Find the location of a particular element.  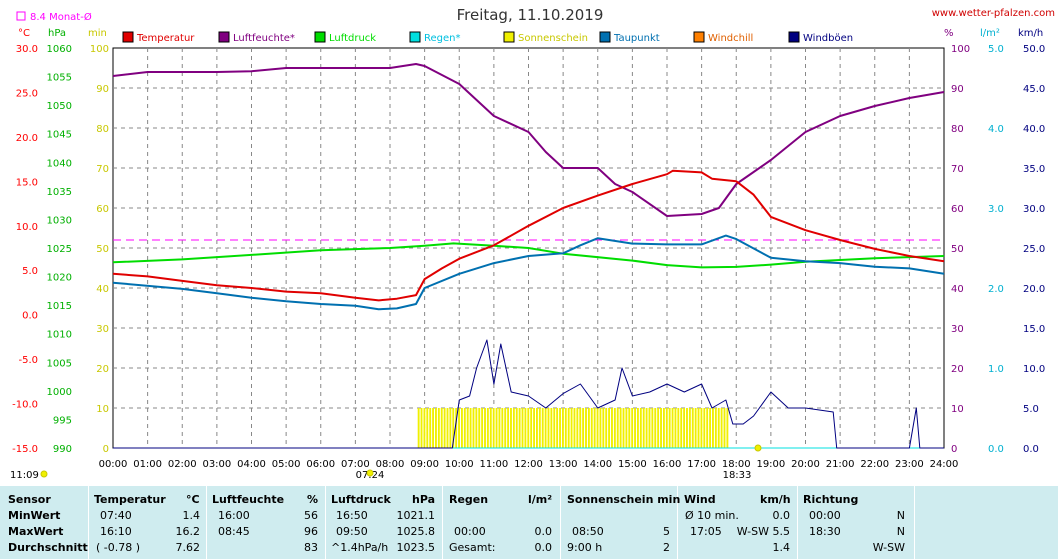

tick-label-time: 04:00 is located at coordinates (251, 464).